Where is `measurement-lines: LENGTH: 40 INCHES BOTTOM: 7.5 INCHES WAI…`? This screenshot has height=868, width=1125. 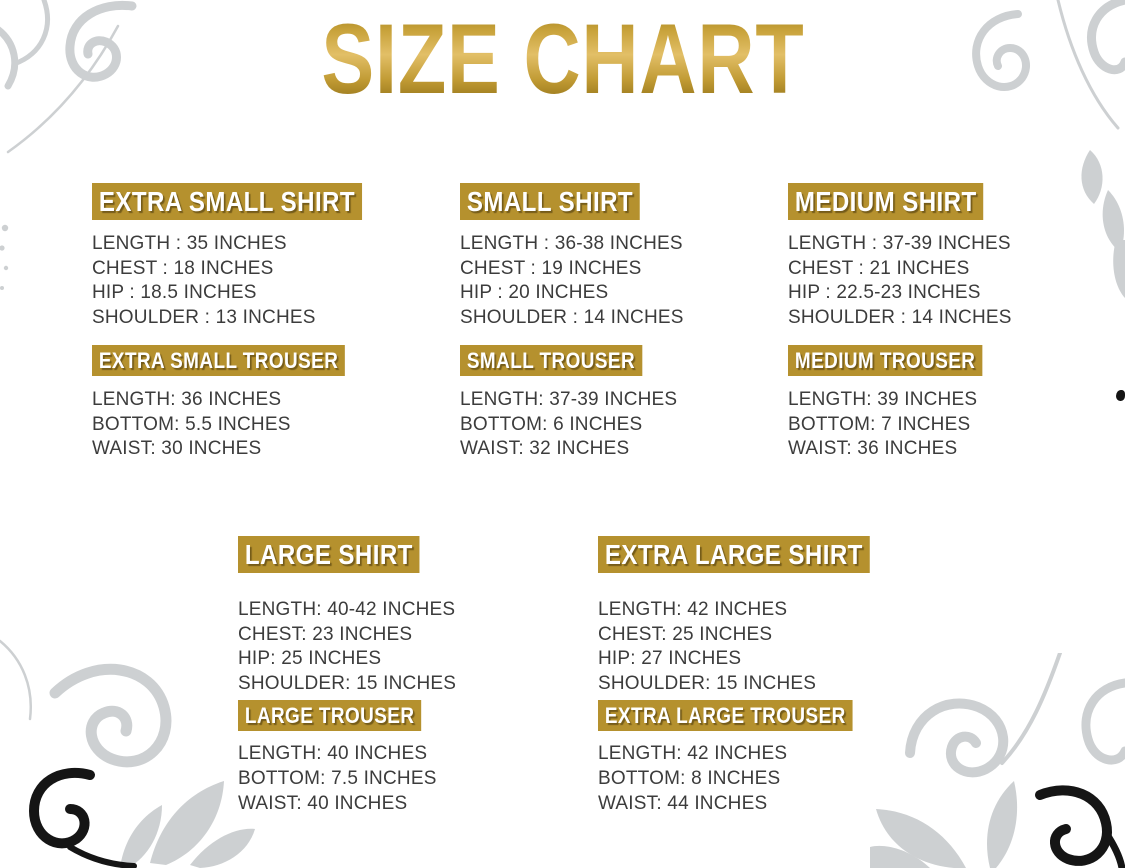 measurement-lines: LENGTH: 40 INCHES BOTTOM: 7.5 INCHES WAI… is located at coordinates (344, 778).